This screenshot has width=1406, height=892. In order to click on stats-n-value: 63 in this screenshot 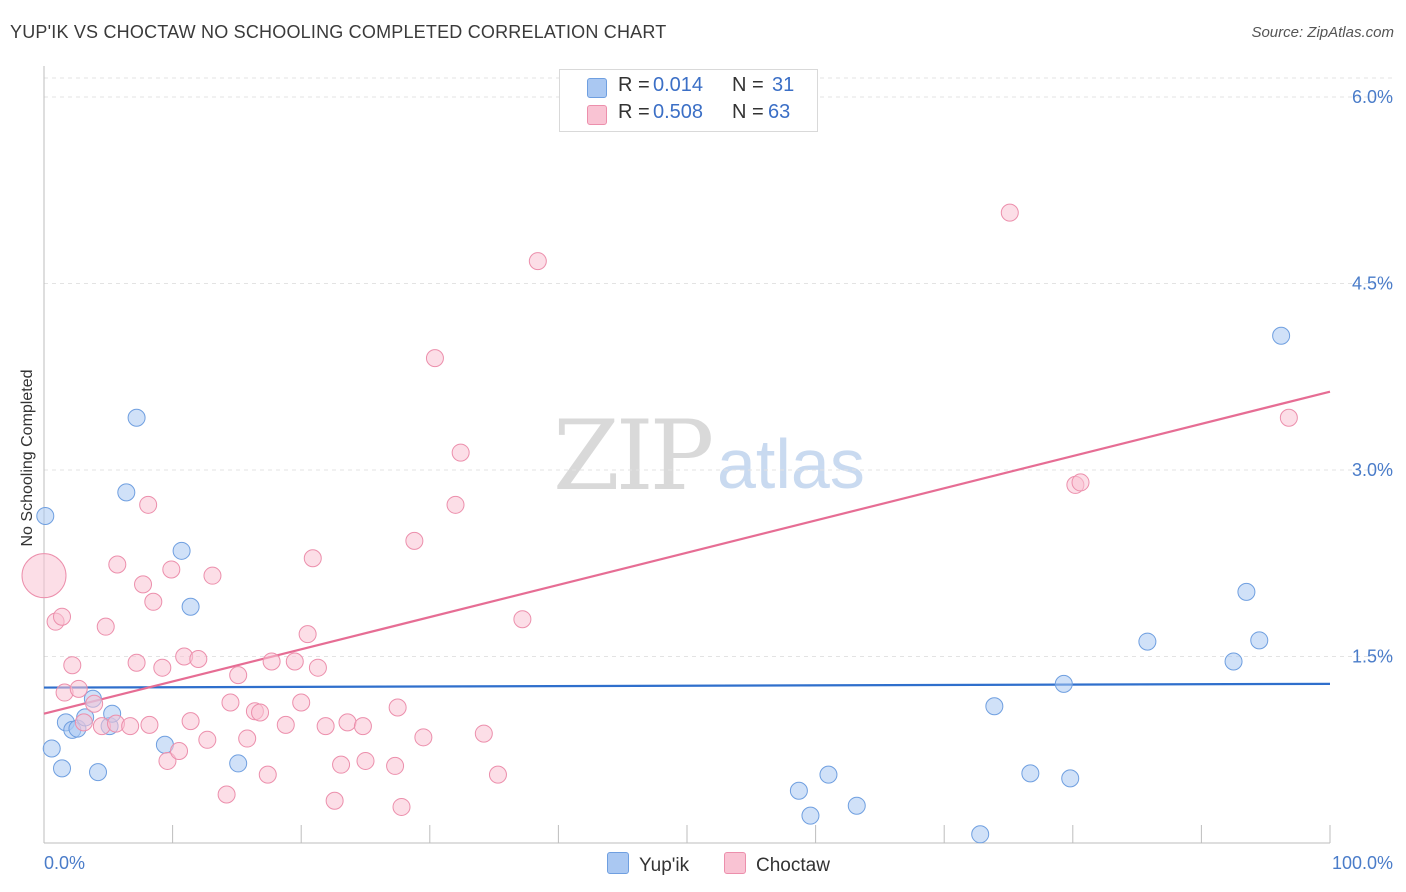, I will do `click(779, 112)`.